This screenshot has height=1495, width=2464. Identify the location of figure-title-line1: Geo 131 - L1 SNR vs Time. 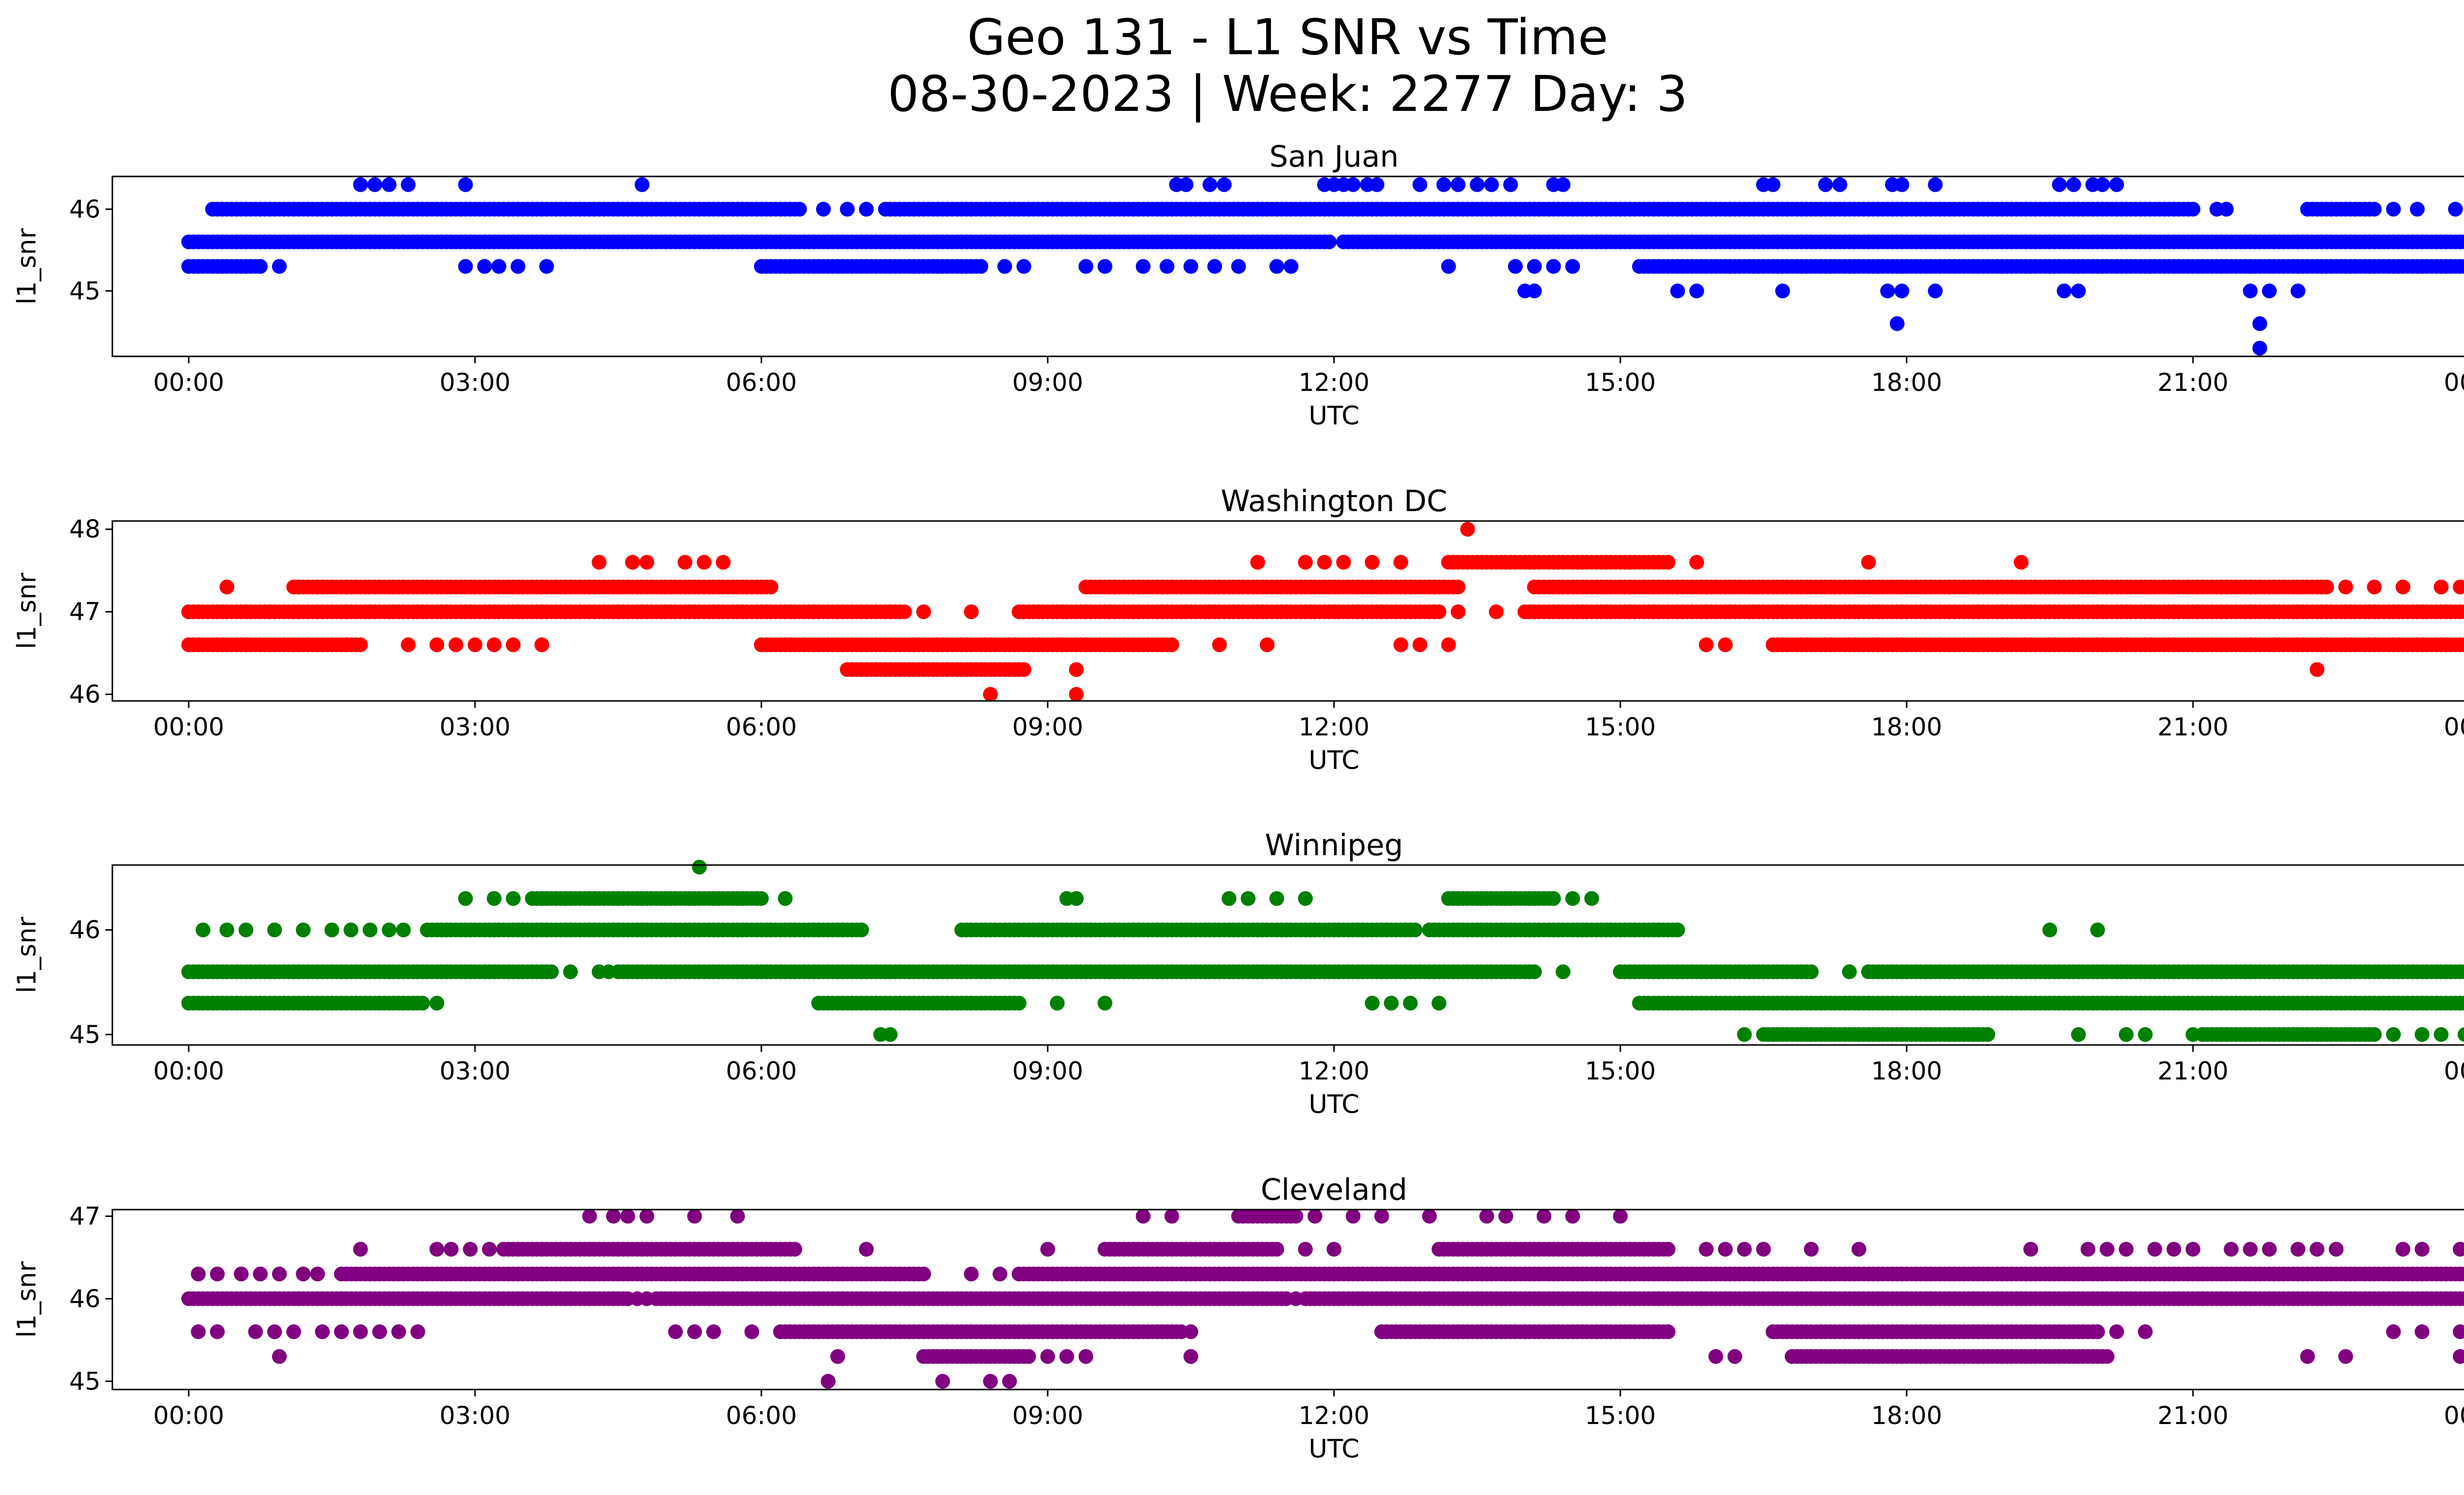
(1287, 37).